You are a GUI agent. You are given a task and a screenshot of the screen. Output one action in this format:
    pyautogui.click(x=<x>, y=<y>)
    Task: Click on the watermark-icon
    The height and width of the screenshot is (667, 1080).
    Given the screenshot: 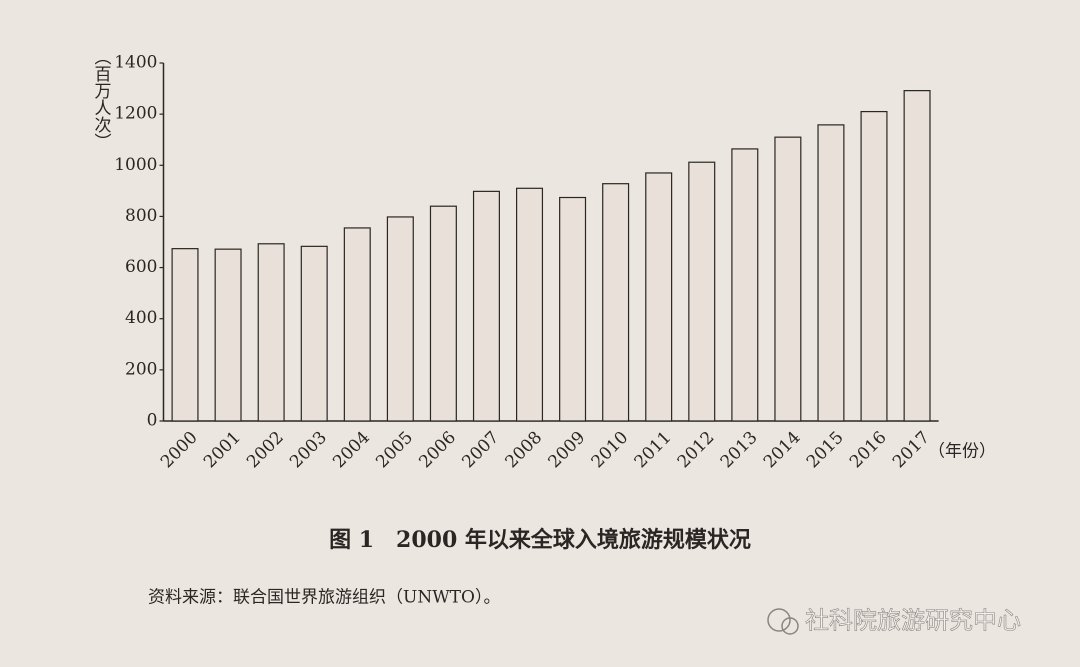 What is the action you would take?
    pyautogui.click(x=783, y=621)
    